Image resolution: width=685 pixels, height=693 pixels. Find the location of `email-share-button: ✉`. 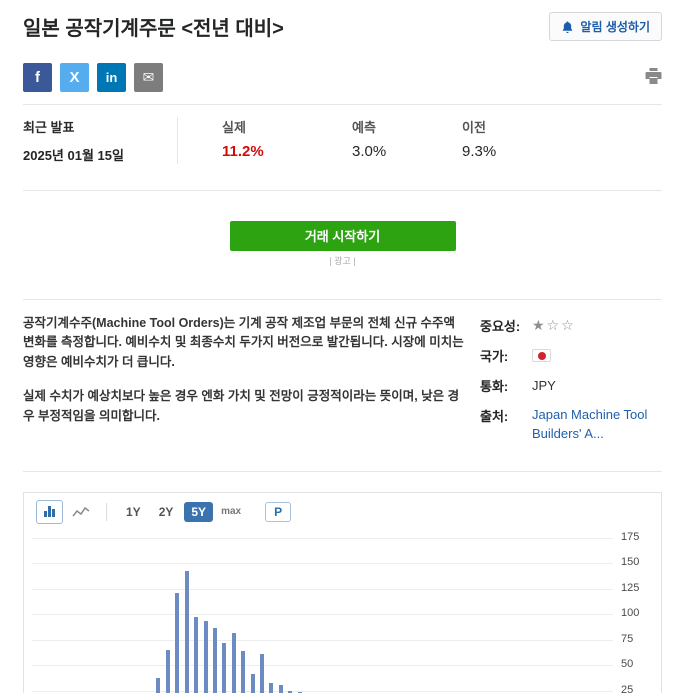

email-share-button: ✉ is located at coordinates (148, 77).